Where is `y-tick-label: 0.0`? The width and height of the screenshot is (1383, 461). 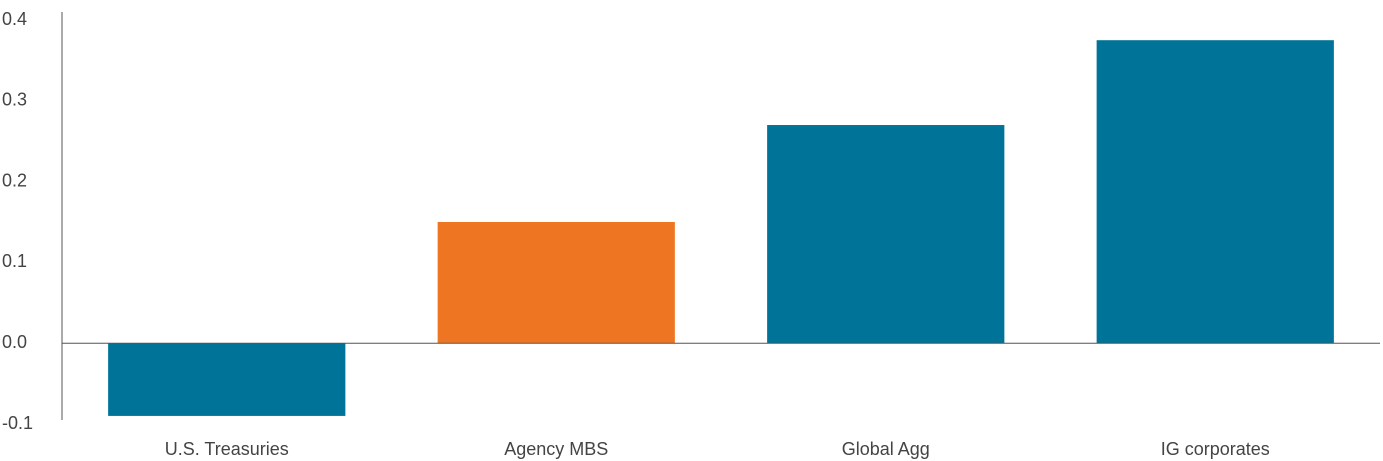
y-tick-label: 0.0 is located at coordinates (14, 342).